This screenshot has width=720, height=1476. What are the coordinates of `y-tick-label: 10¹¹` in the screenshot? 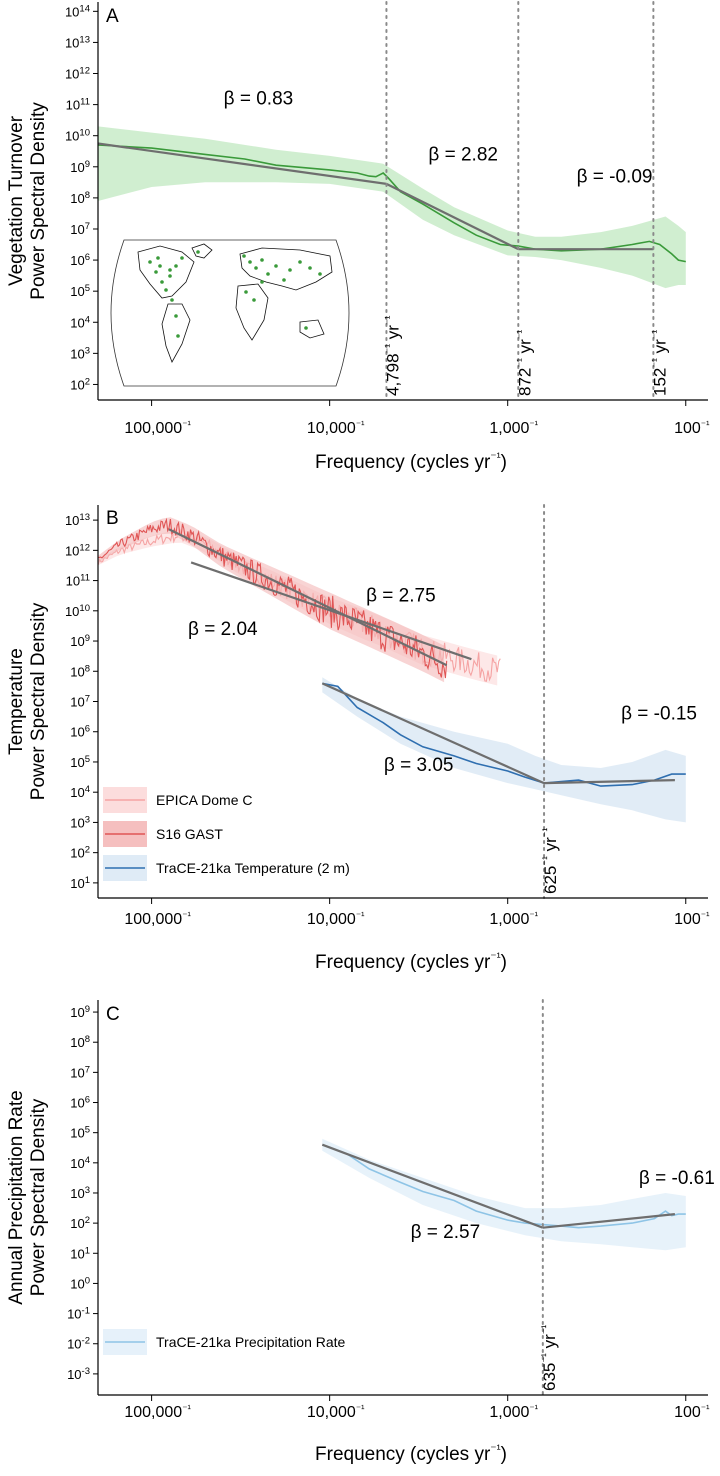 It's located at (78, 580).